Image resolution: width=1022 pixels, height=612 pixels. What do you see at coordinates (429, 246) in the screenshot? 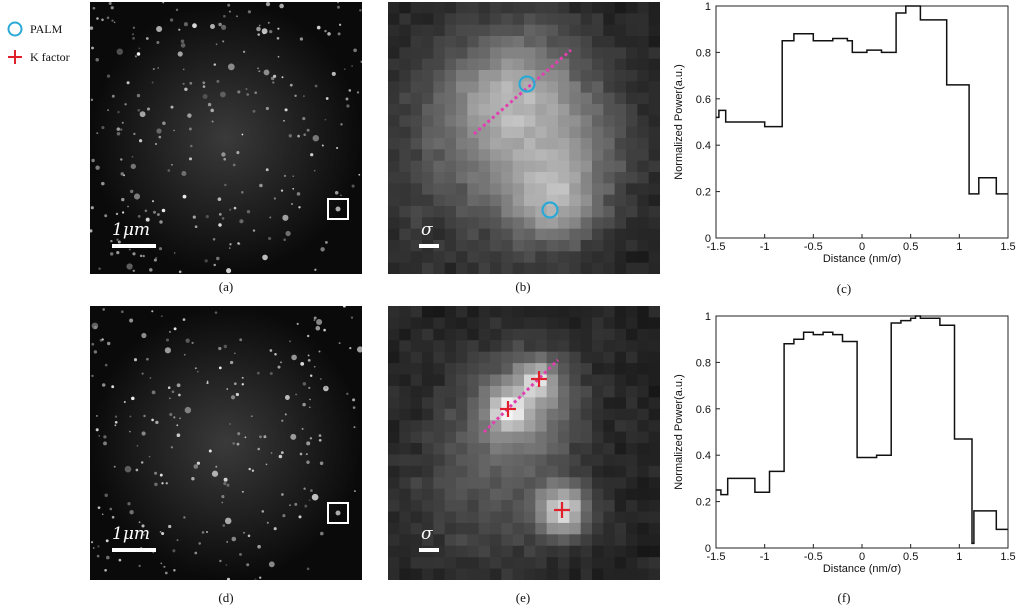
I see `scale-bar-b` at bounding box center [429, 246].